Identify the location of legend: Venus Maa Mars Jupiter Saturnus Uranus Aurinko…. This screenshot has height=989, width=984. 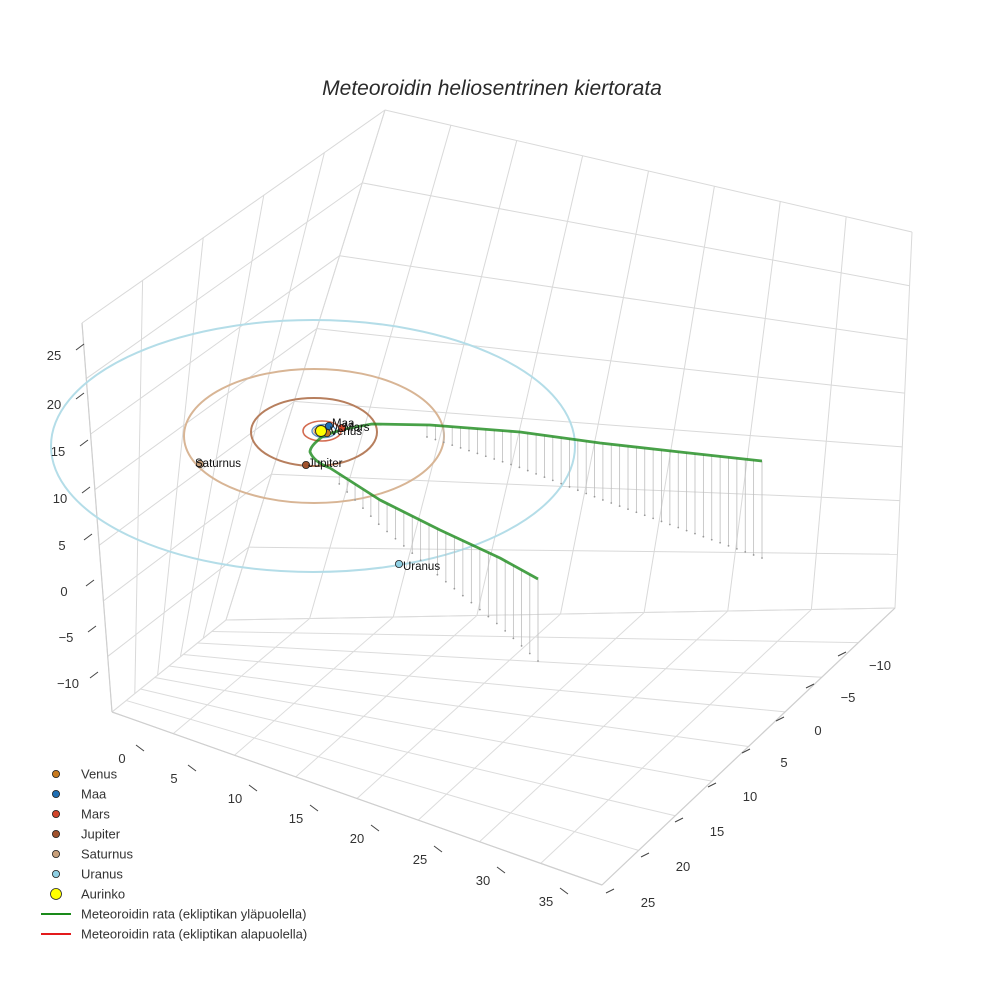
(174, 854).